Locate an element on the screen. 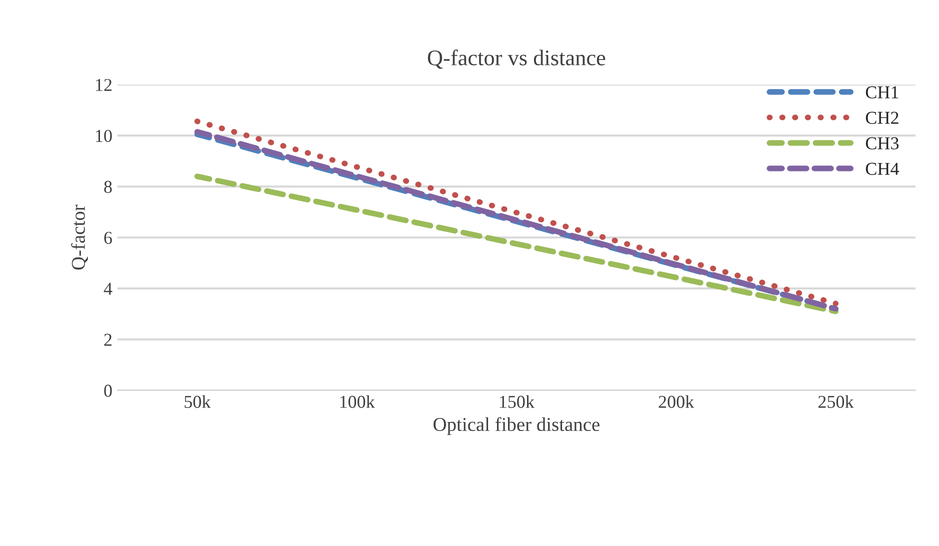 This screenshot has height=546, width=939. y-tick-label: 0 is located at coordinates (108, 390).